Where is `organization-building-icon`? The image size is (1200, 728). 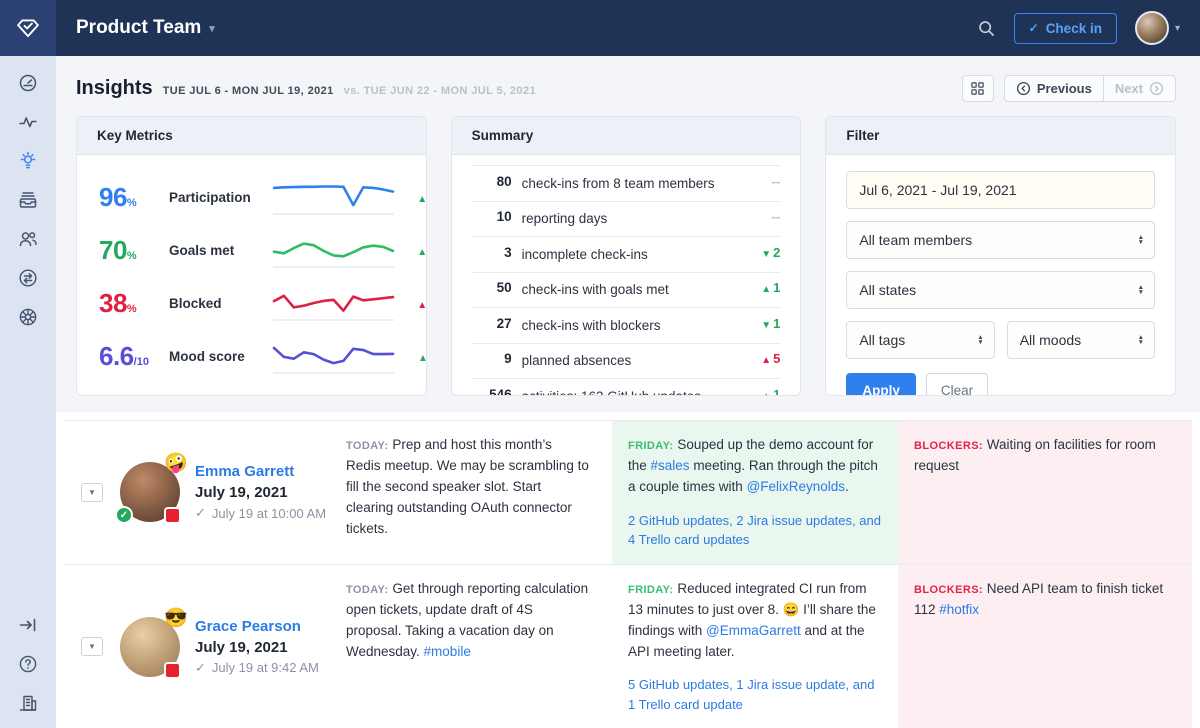 organization-building-icon is located at coordinates (28, 703).